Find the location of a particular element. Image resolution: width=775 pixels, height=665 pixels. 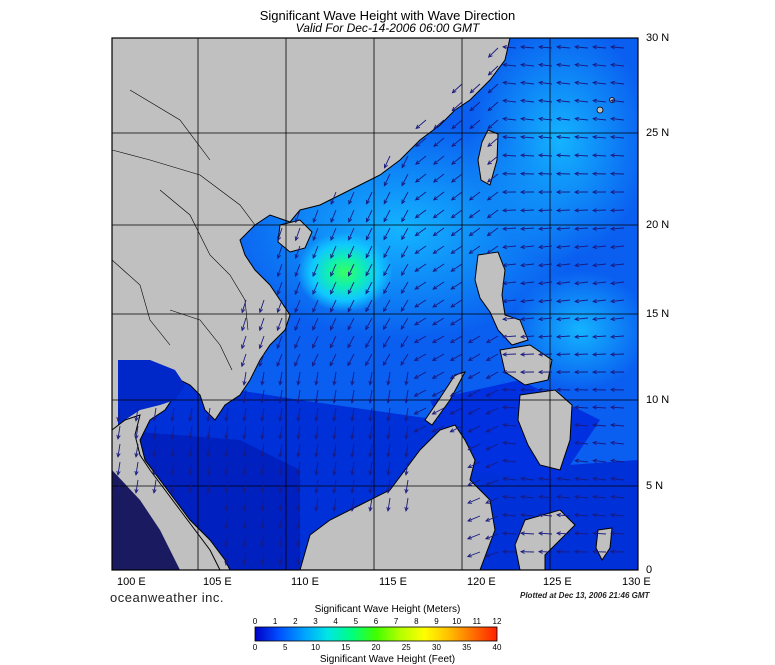

meter-tick-label: 5 is located at coordinates (356, 621).